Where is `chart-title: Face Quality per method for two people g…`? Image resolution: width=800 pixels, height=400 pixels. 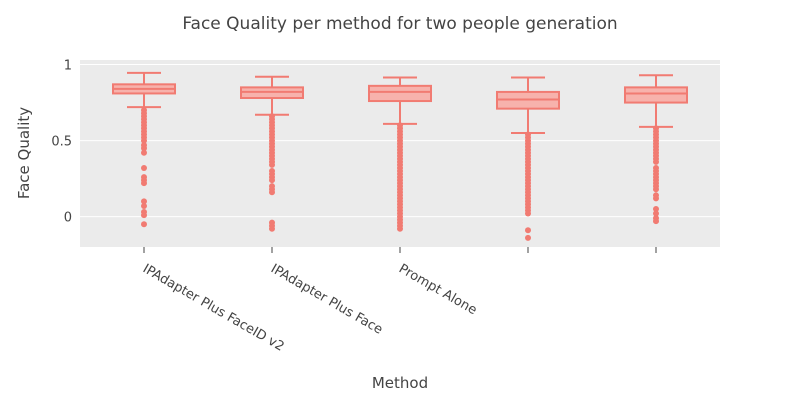 chart-title: Face Quality per method for two people g… is located at coordinates (399, 24).